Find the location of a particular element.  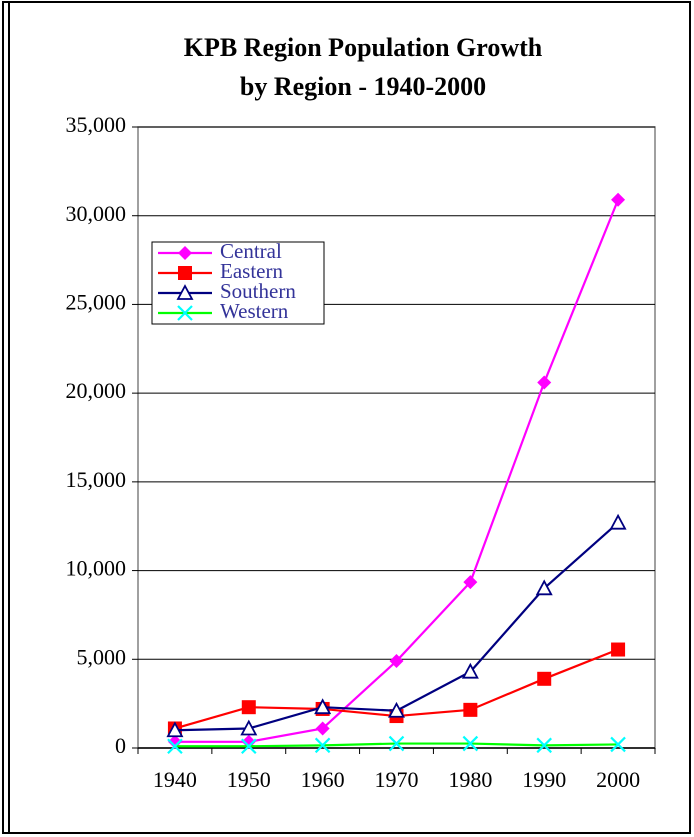

x-tick-label: 1980 is located at coordinates (470, 779).